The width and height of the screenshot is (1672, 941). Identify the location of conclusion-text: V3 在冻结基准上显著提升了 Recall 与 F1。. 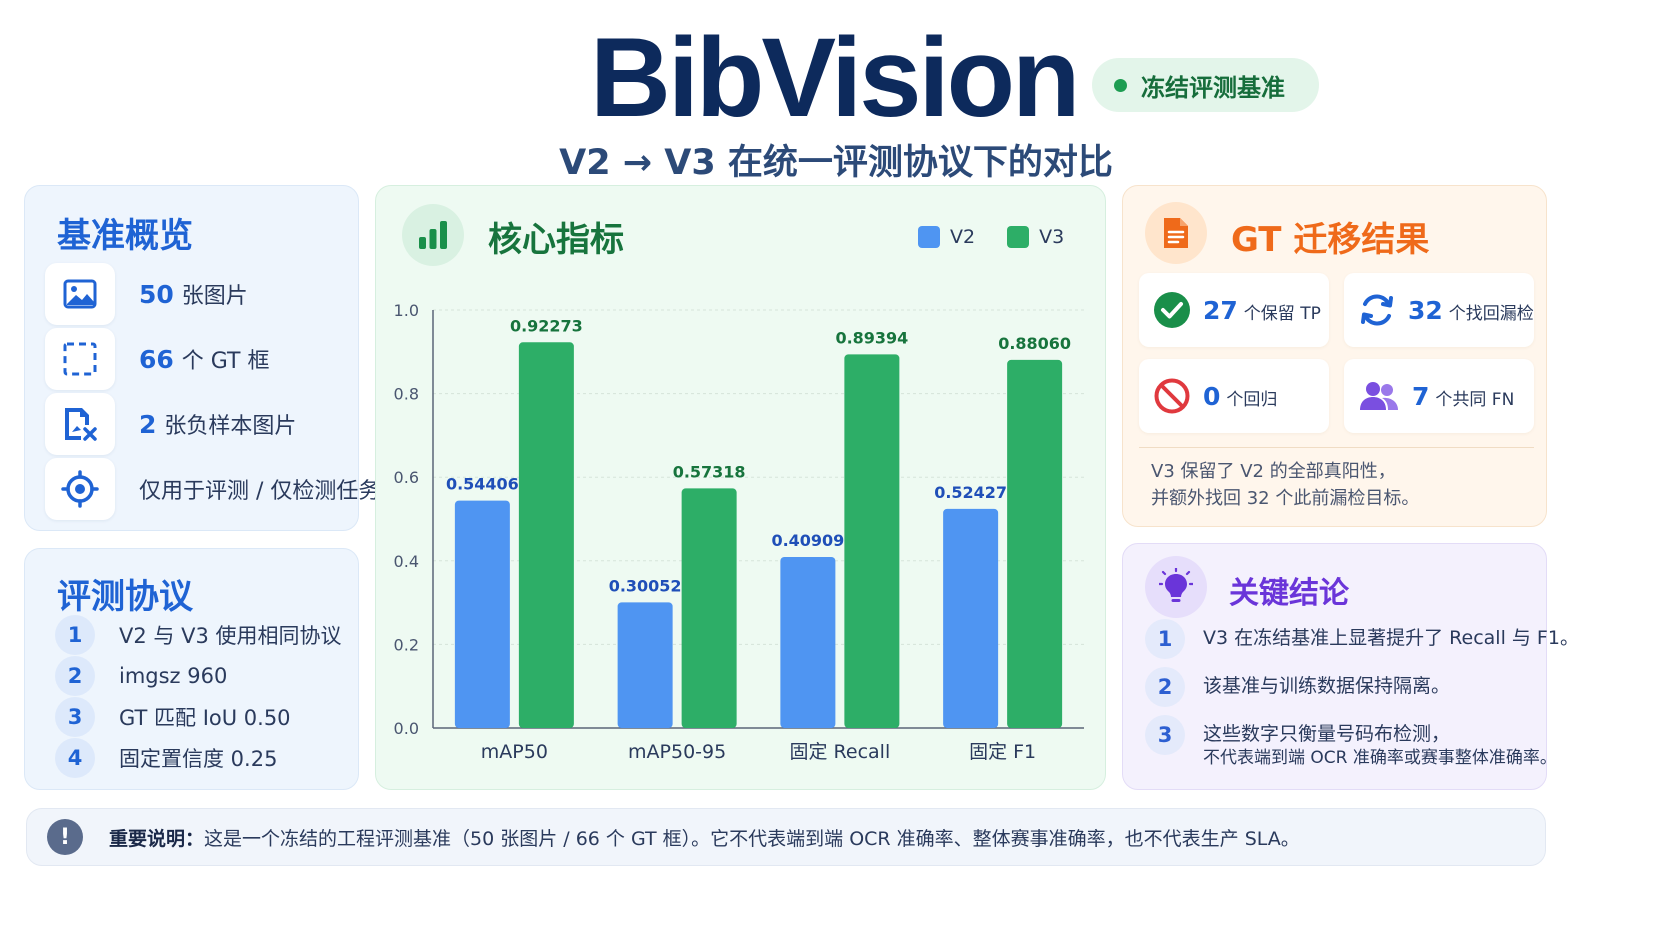
(1391, 638).